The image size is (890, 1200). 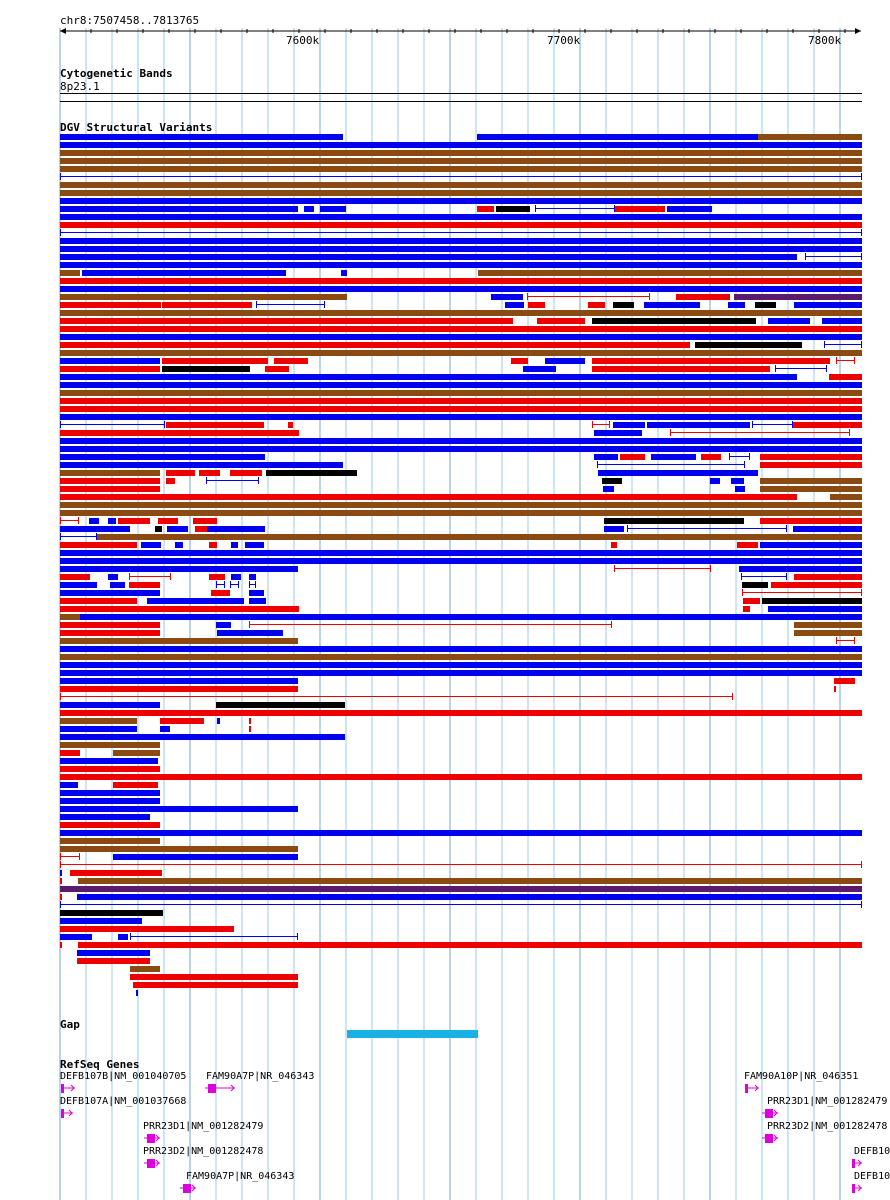 I want to click on gap-block, so click(x=412, y=1034).